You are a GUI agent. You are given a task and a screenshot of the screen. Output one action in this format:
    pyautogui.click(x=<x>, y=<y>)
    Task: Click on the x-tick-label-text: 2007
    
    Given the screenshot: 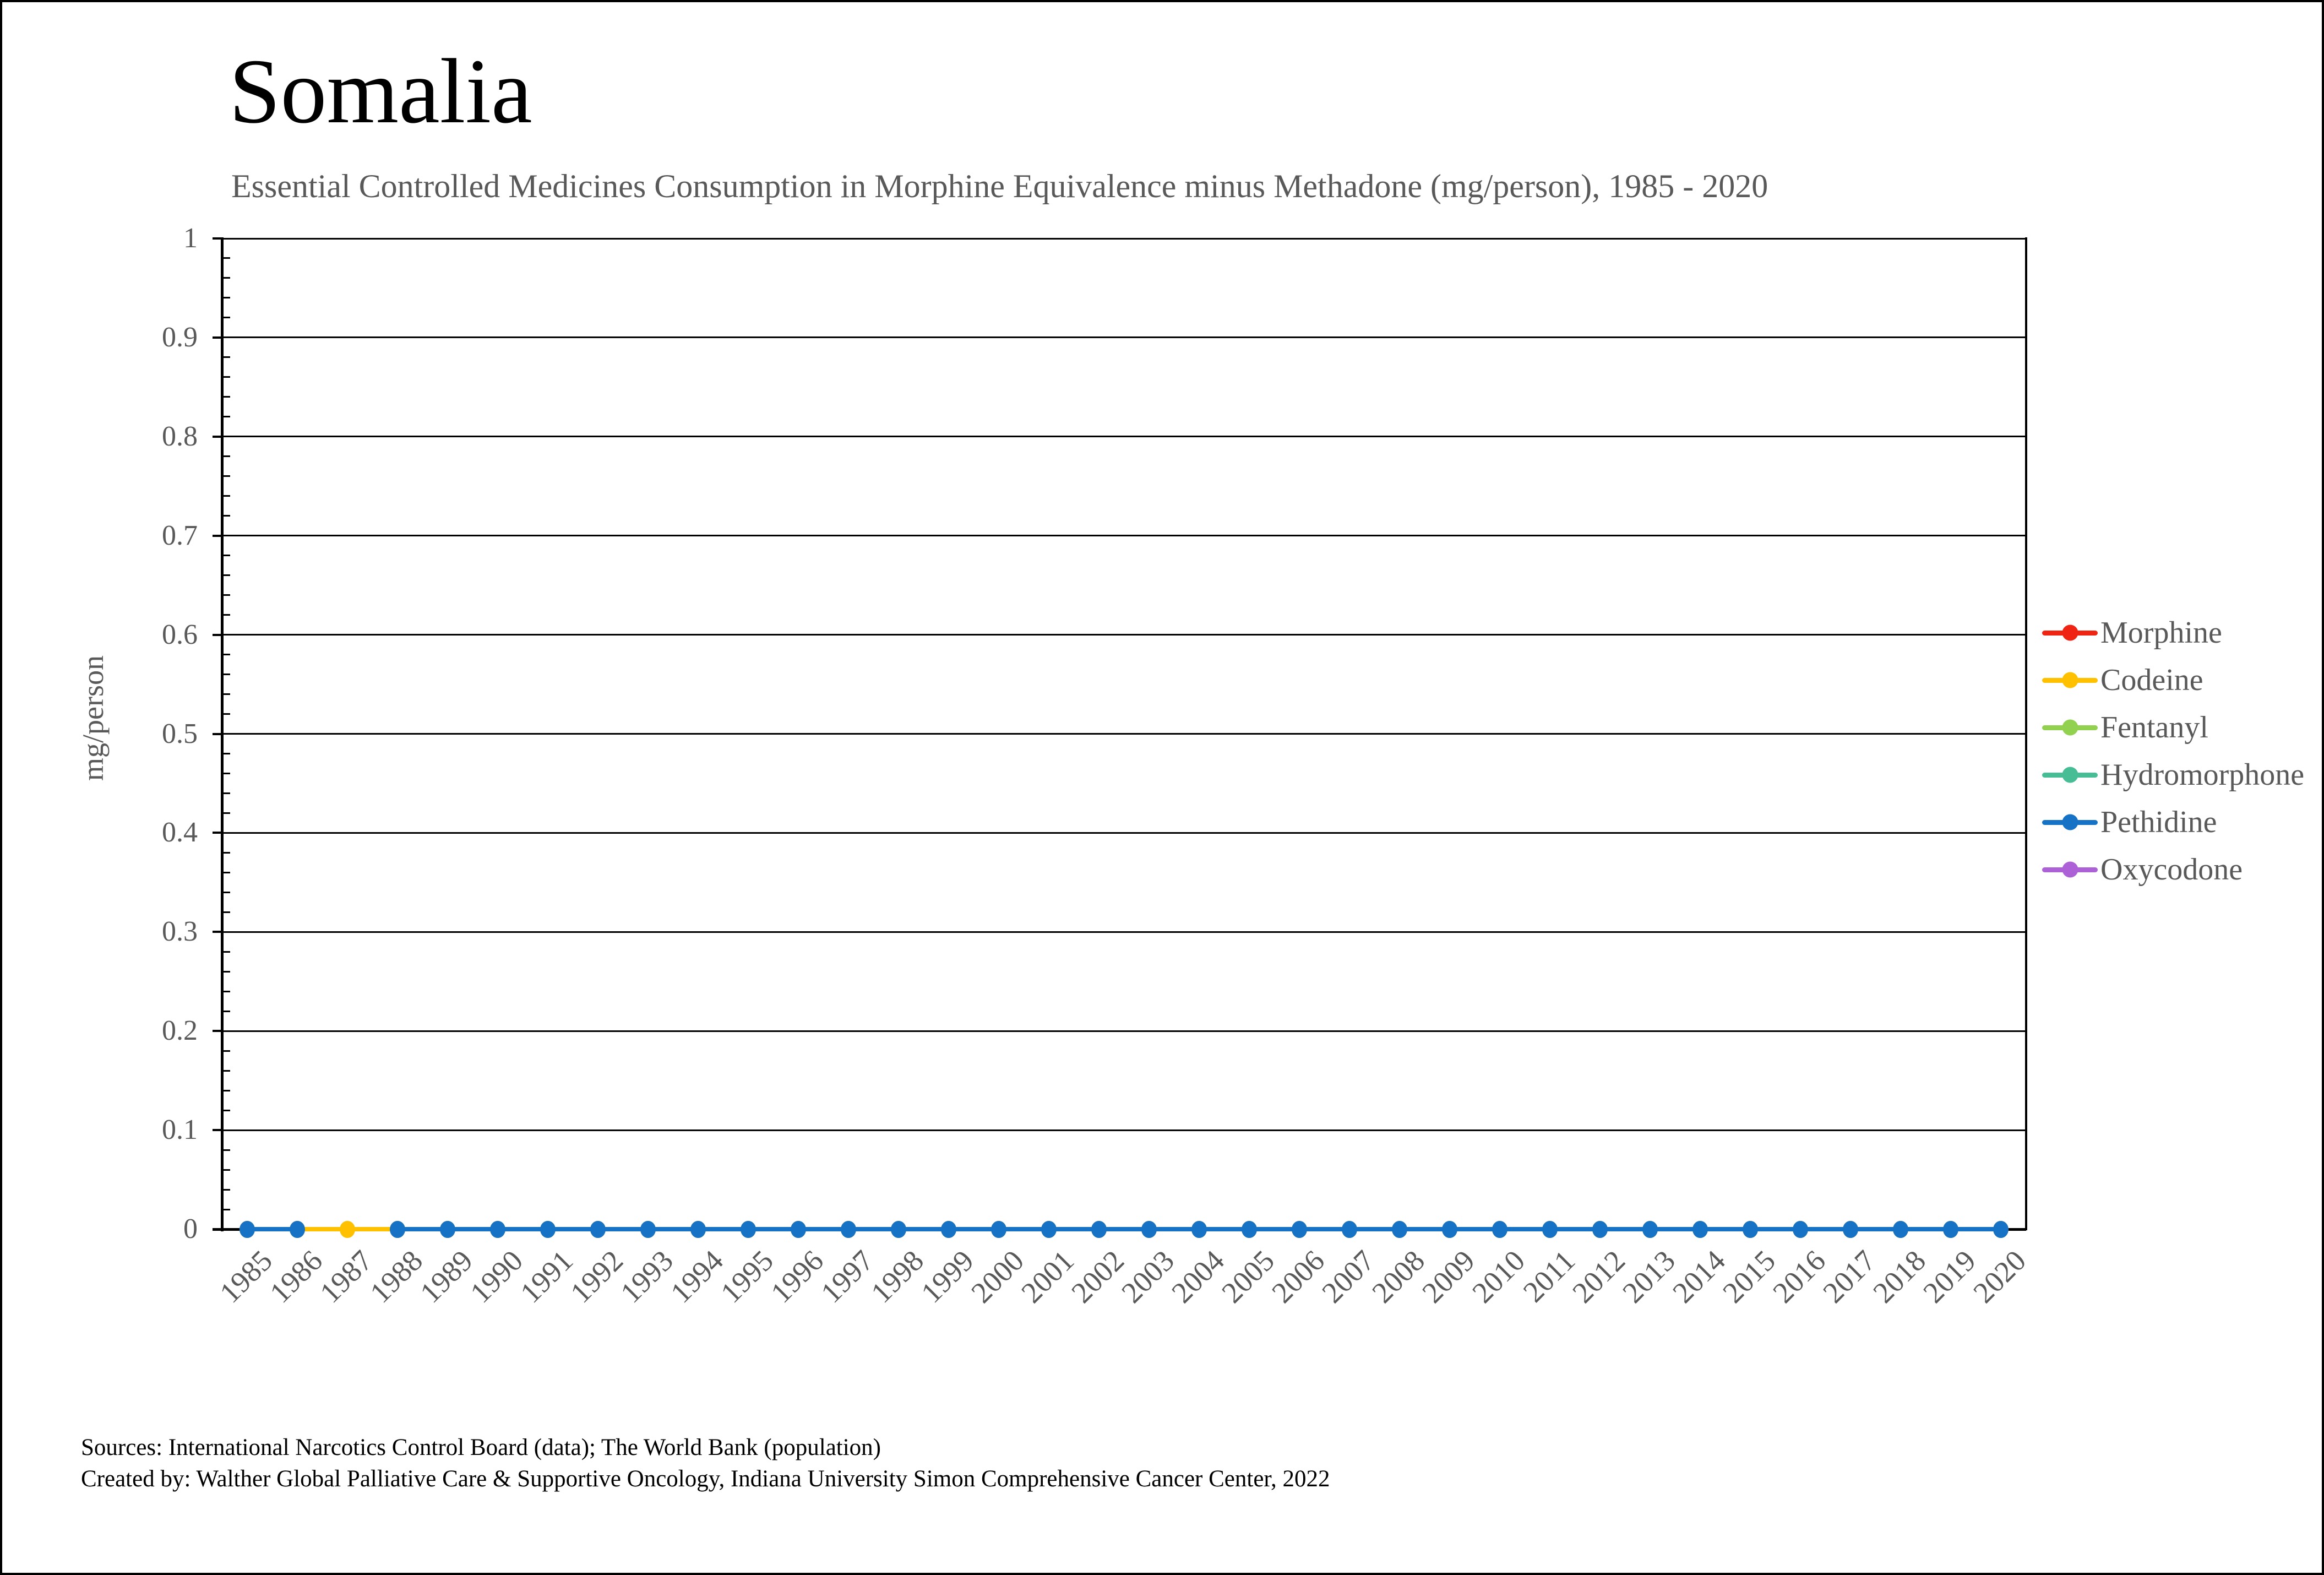 What is the action you would take?
    pyautogui.click(x=1348, y=1277)
    